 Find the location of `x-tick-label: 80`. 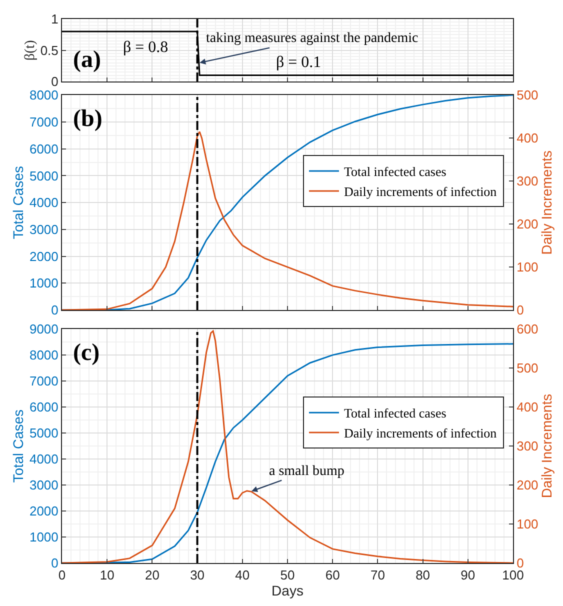

x-tick-label: 80 is located at coordinates (423, 575).